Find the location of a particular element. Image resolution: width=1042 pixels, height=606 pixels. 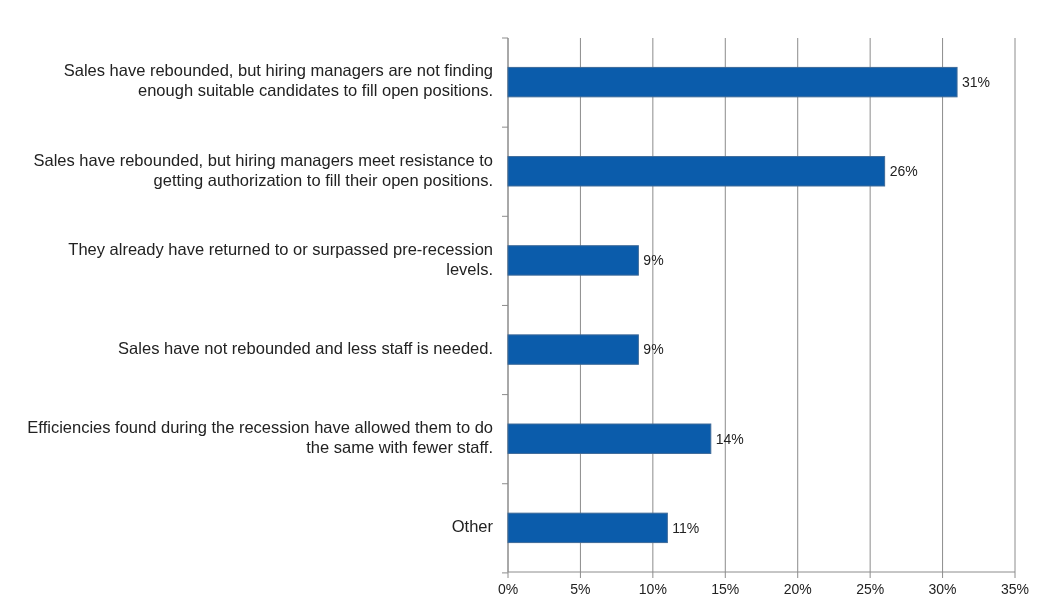

x-tick-label: 35% is located at coordinates (1015, 589).